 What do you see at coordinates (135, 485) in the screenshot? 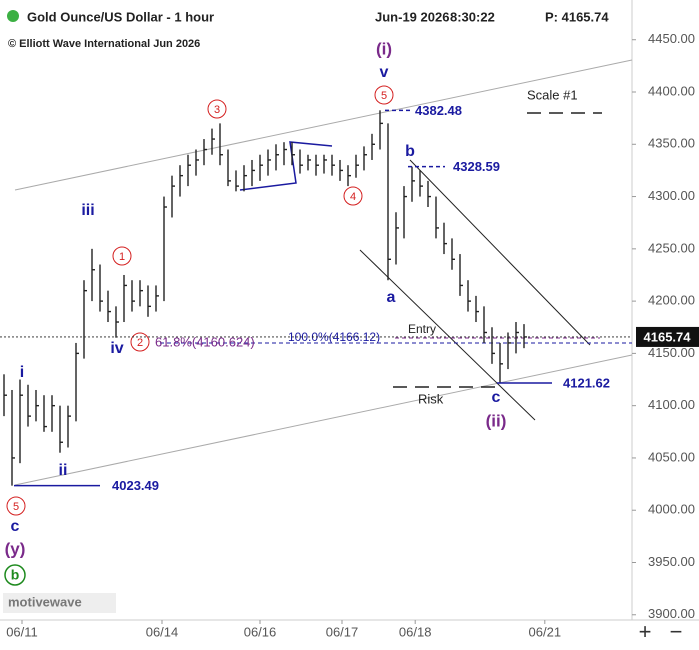
I see `level-label: 4023.49` at bounding box center [135, 485].